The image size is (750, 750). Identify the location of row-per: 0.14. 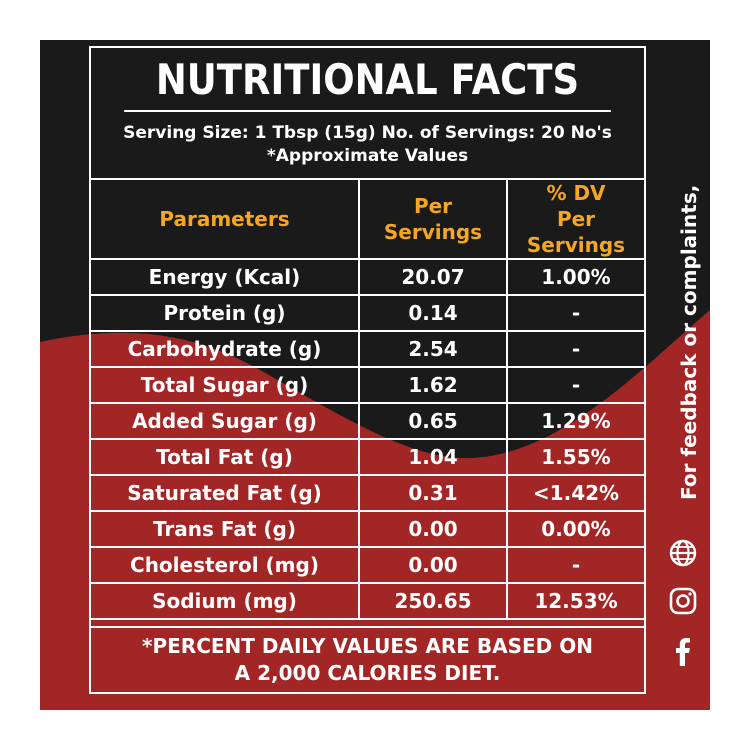
(433, 313).